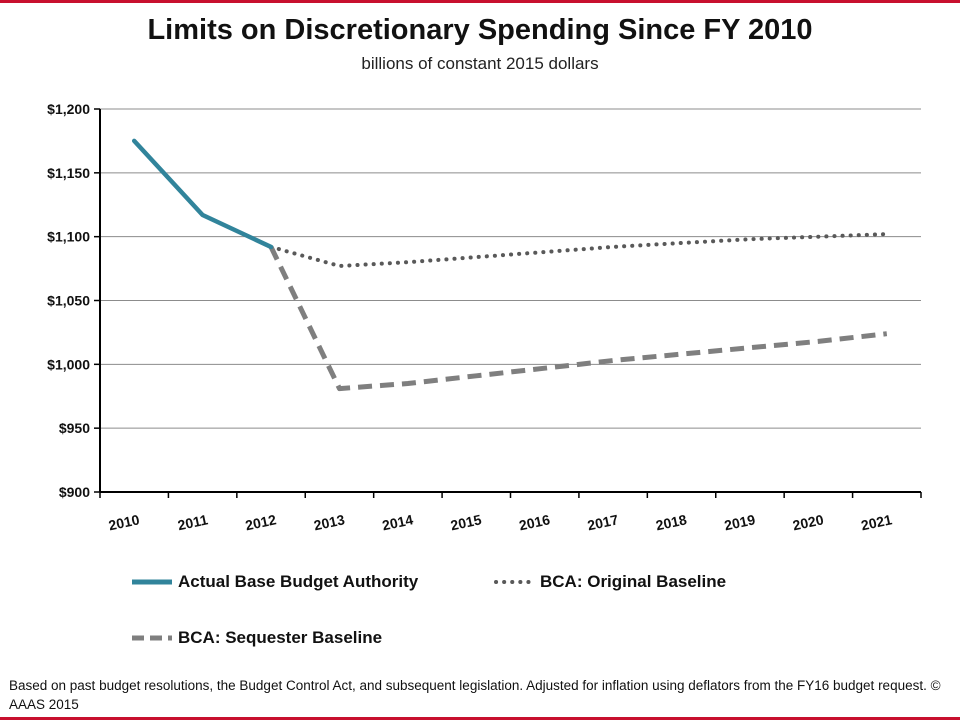 The width and height of the screenshot is (960, 720). Describe the element at coordinates (579, 250) in the screenshot. I see `series-line-bca-original-baseline` at that location.